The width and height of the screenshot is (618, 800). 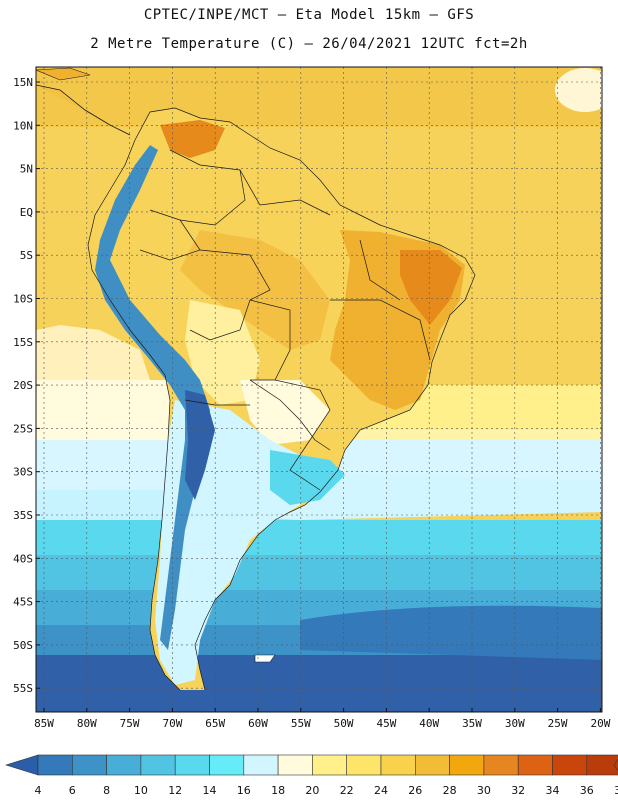 I want to click on colorbar-label: 28, so click(x=450, y=790).